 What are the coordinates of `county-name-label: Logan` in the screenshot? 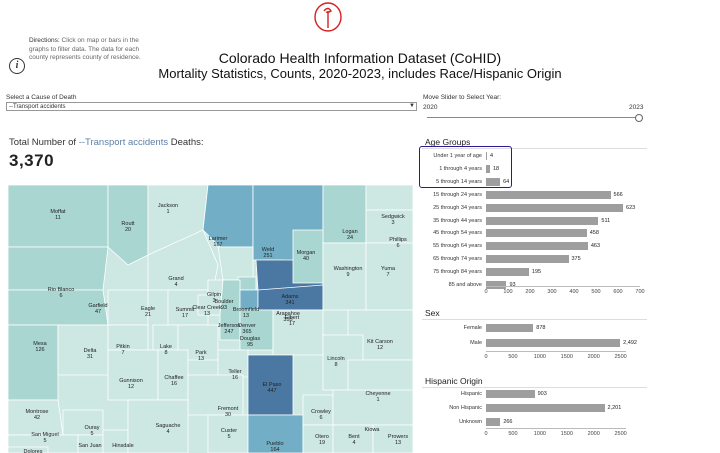 It's located at (349, 232).